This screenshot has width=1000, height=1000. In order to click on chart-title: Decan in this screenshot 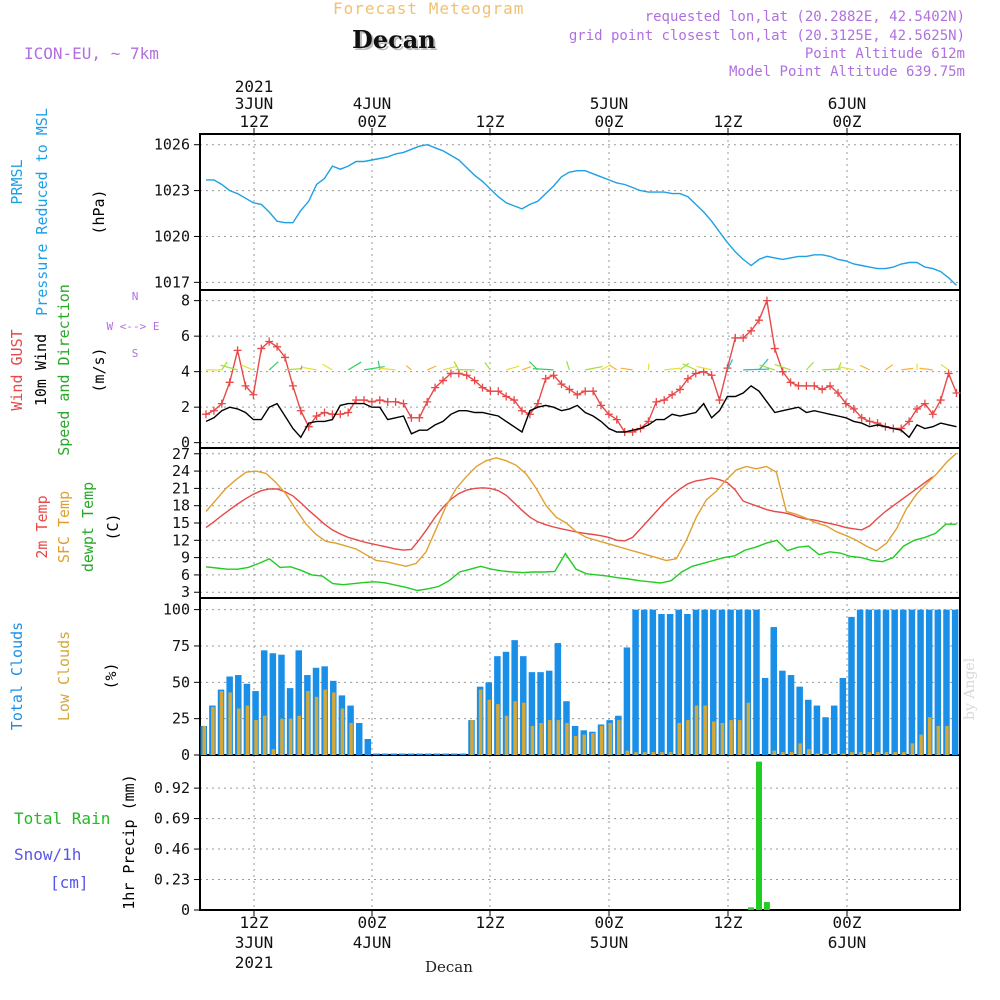, I will do `click(394, 39)`.